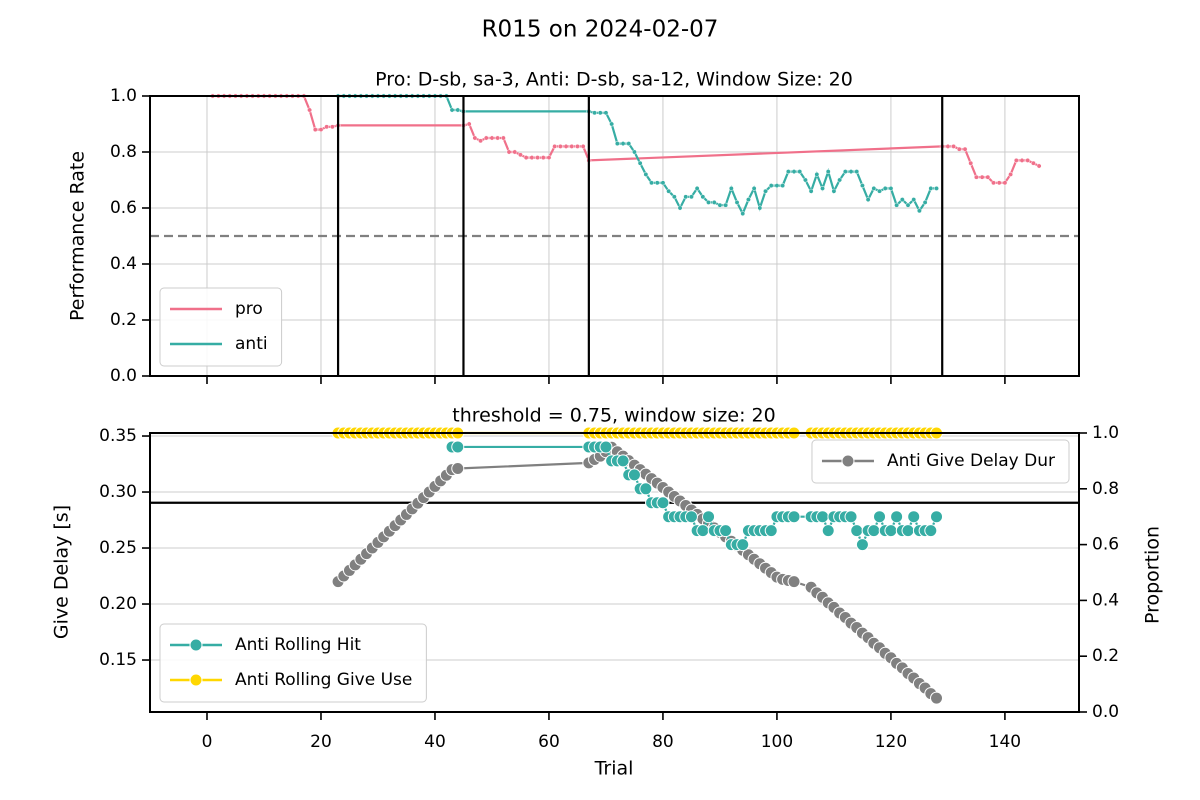 This screenshot has width=1200, height=800. Describe the element at coordinates (435, 742) in the screenshot. I see `x-tick-label: 40` at that location.